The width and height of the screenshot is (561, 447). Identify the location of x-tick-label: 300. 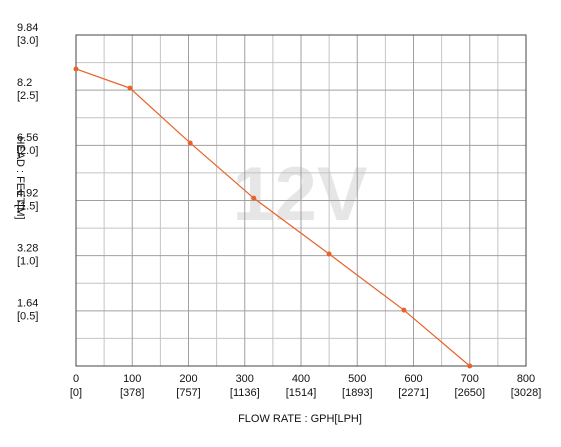
(245, 379).